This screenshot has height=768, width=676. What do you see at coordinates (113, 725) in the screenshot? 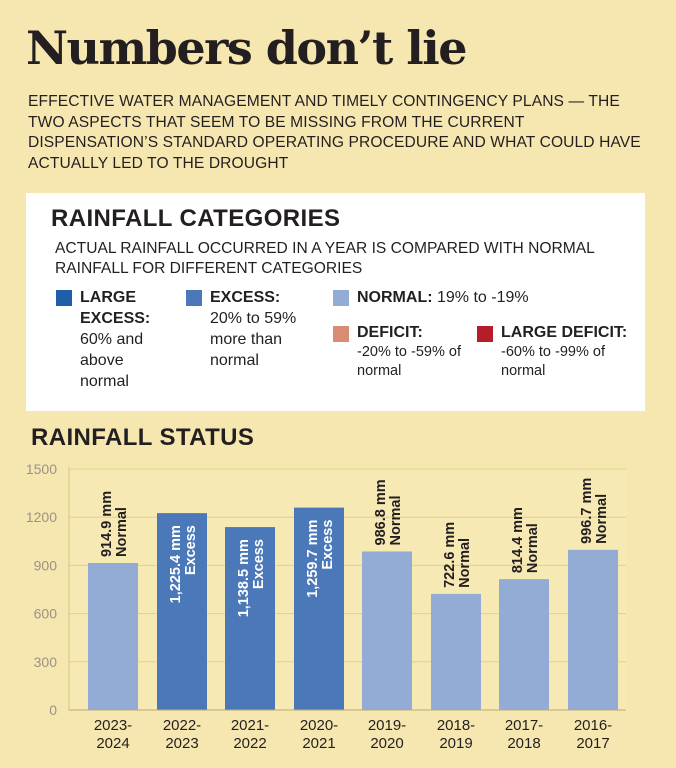
I see `x-tick-label: 2023-` at bounding box center [113, 725].